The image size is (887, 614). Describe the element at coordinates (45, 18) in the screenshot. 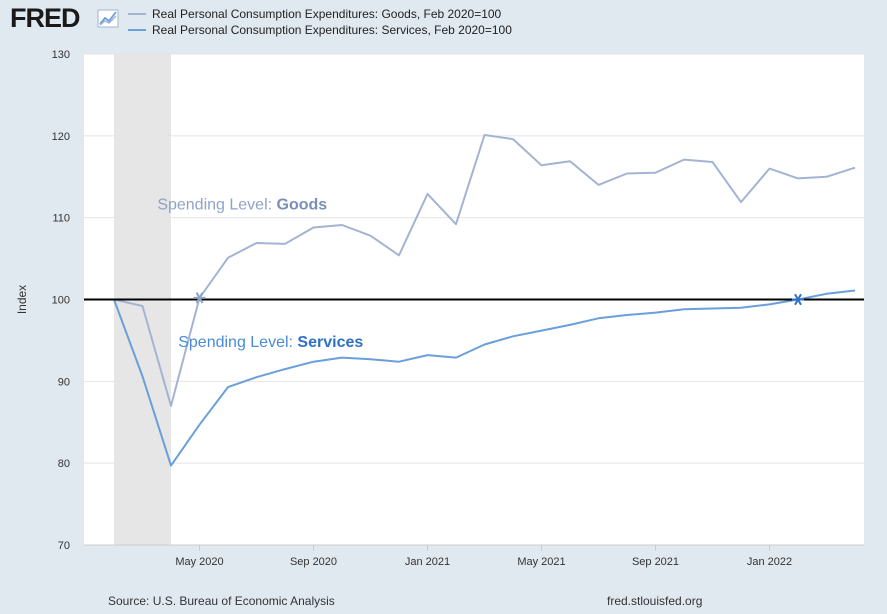

I see `fred-logo: FRED` at that location.